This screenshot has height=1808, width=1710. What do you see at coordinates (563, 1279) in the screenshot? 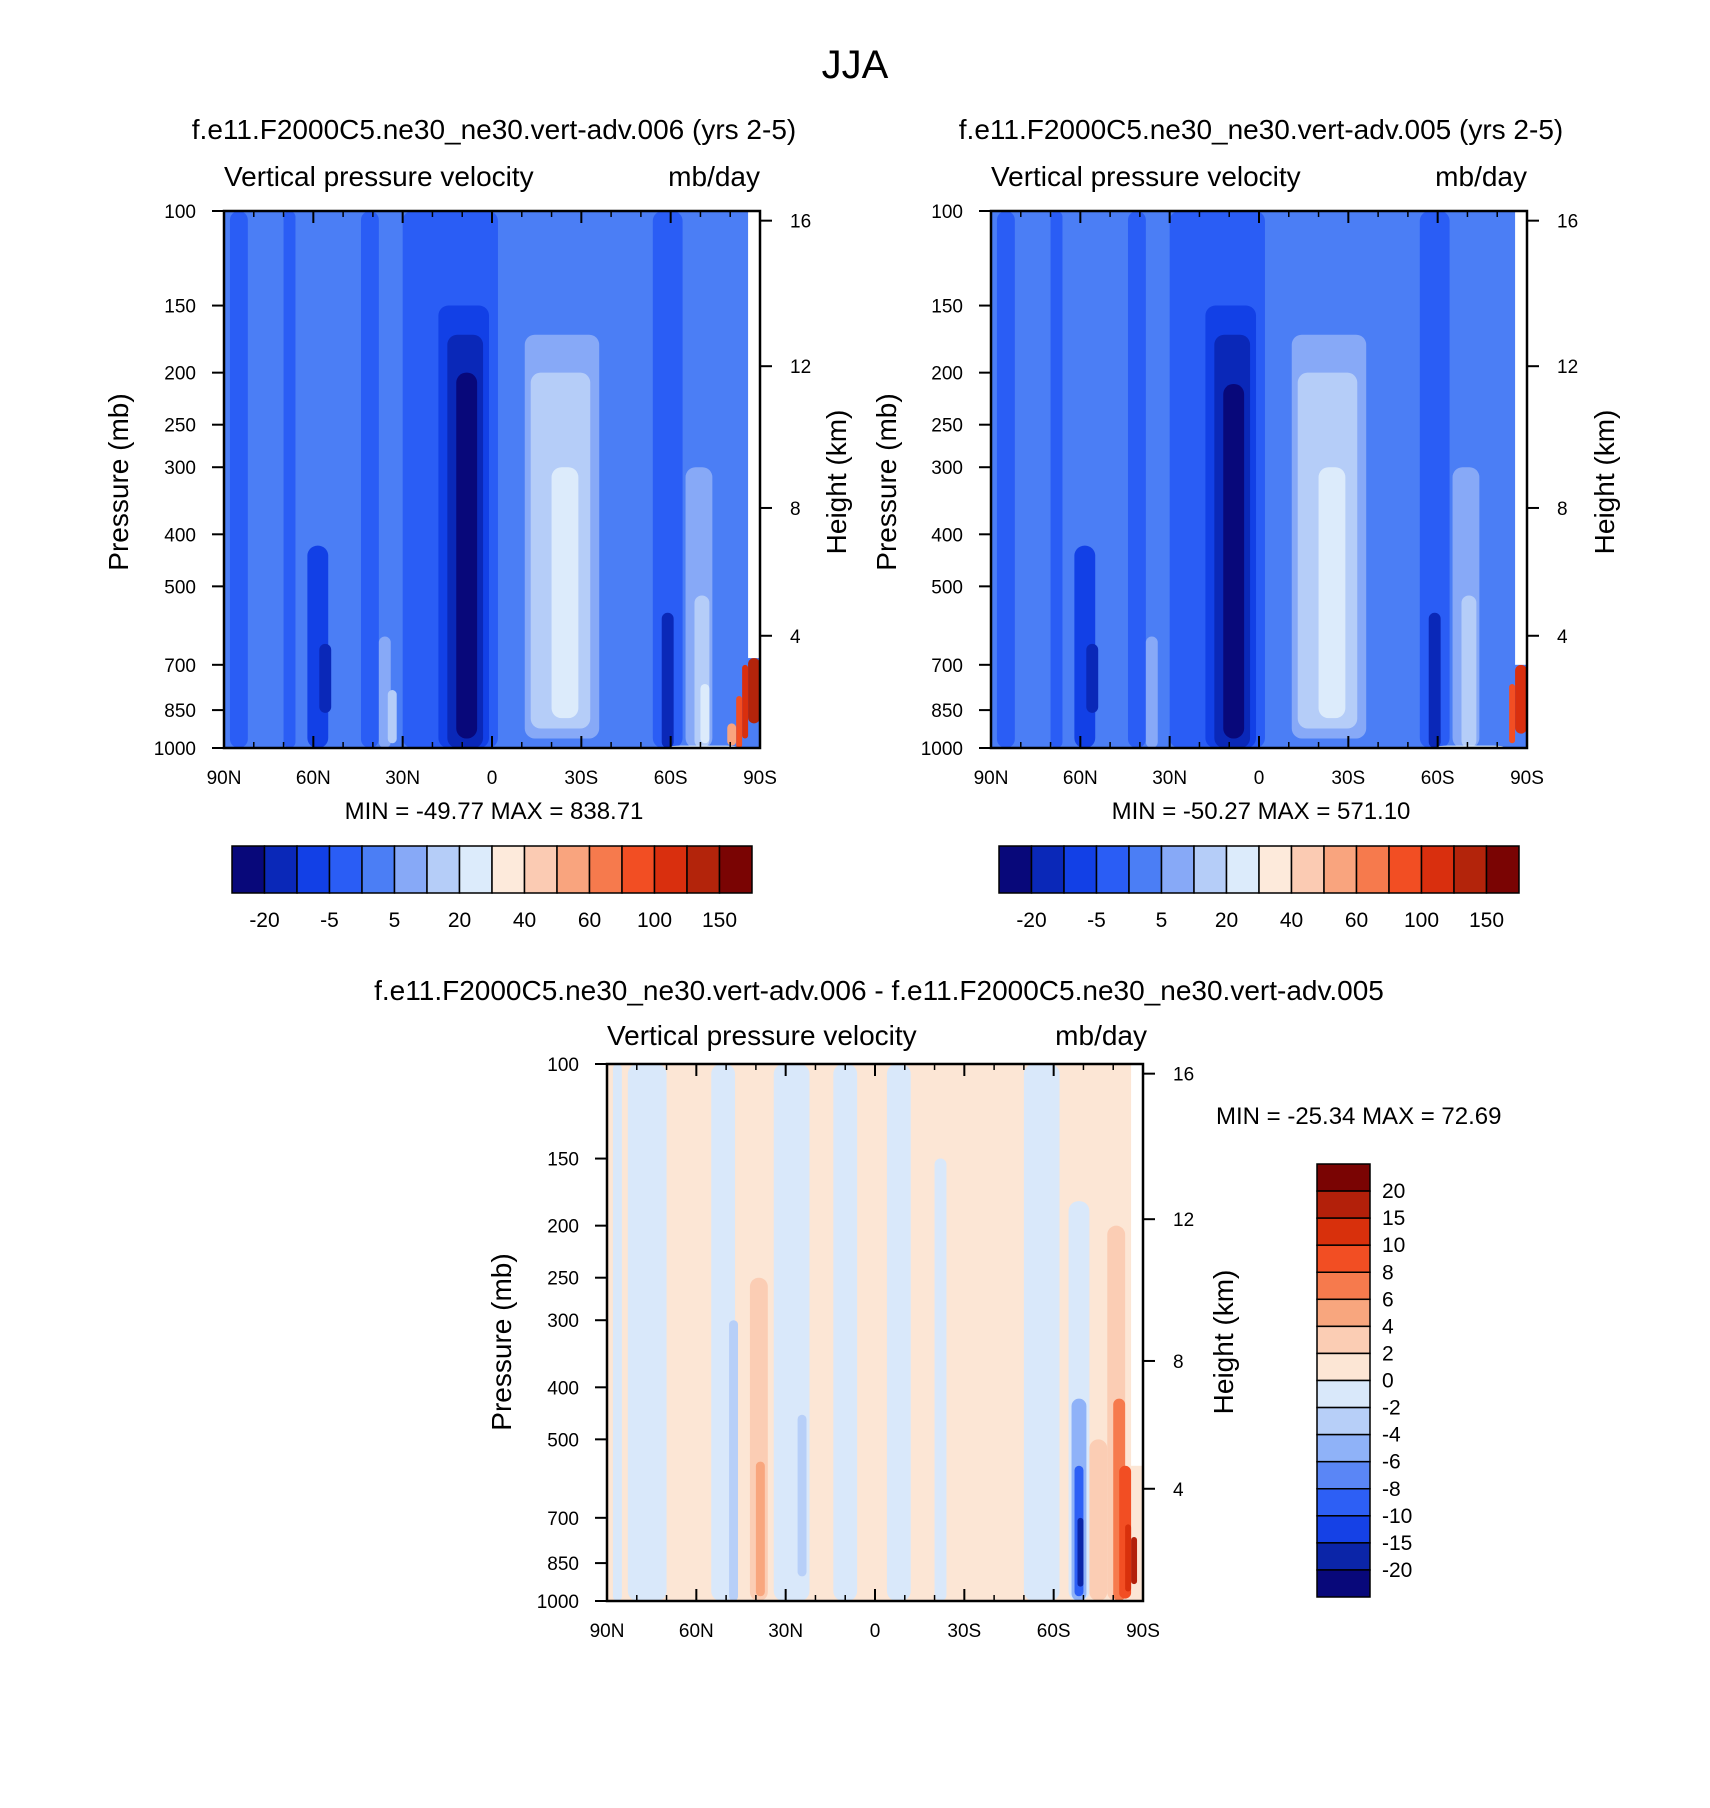
I see `y-tick-label: 250` at bounding box center [563, 1279].